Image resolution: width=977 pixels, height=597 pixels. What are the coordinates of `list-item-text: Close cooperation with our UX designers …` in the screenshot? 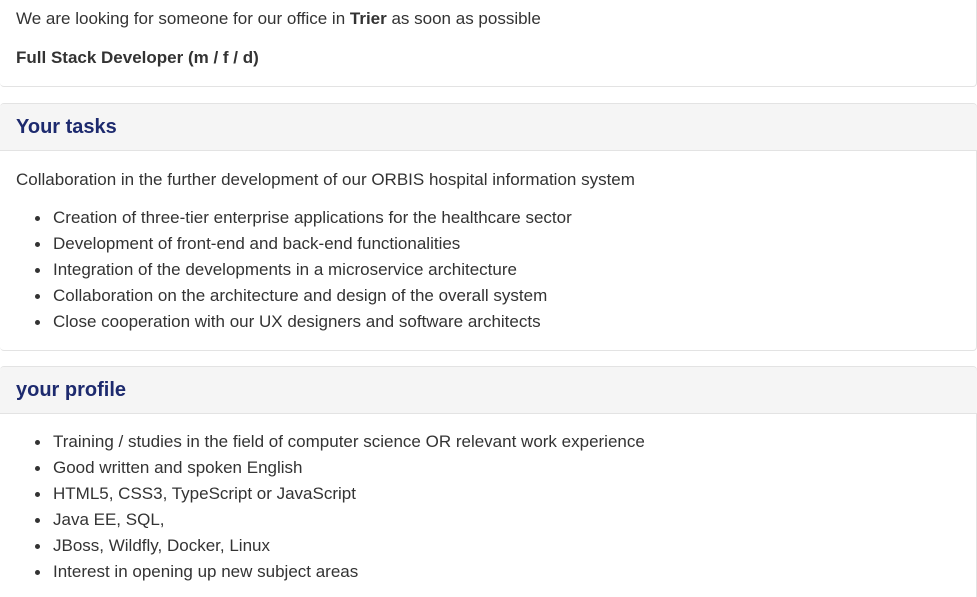 It's located at (297, 321).